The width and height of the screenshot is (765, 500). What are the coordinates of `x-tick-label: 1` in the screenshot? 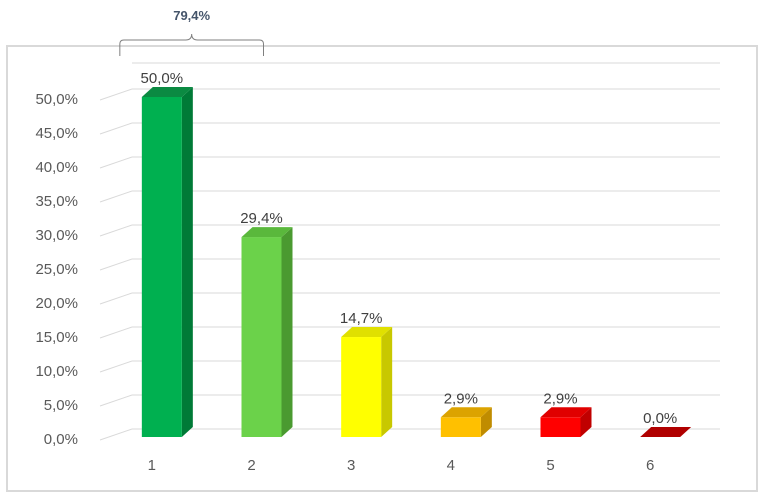 It's located at (152, 465).